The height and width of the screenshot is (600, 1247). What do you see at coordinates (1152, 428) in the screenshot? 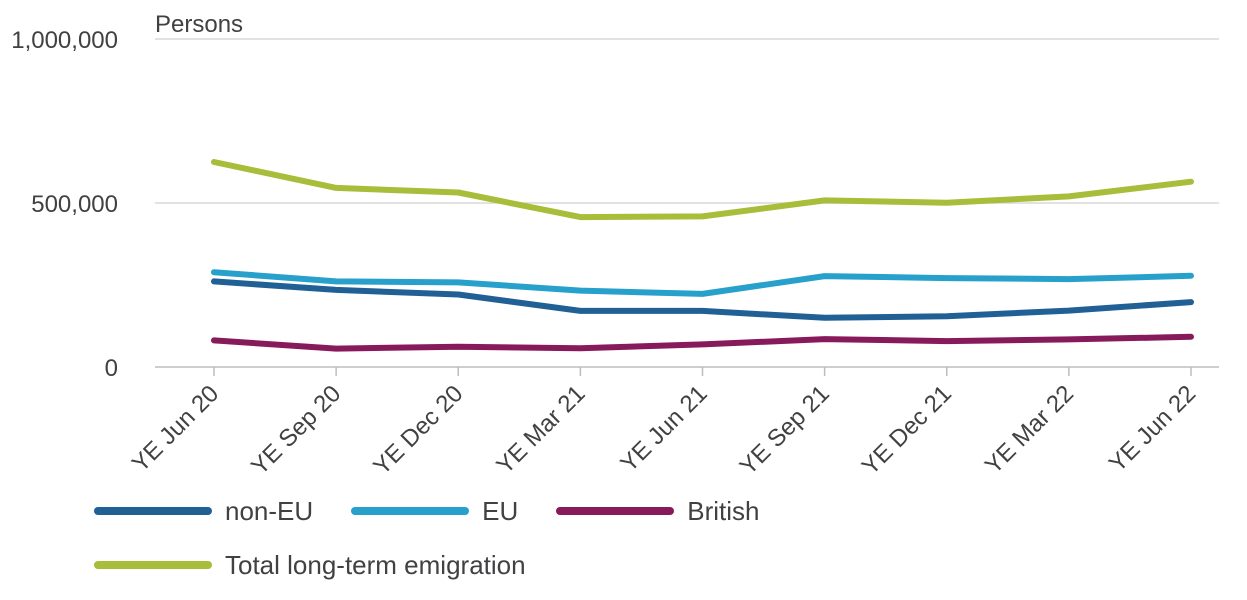
I see `x-tick-label: YE Jun 22` at bounding box center [1152, 428].